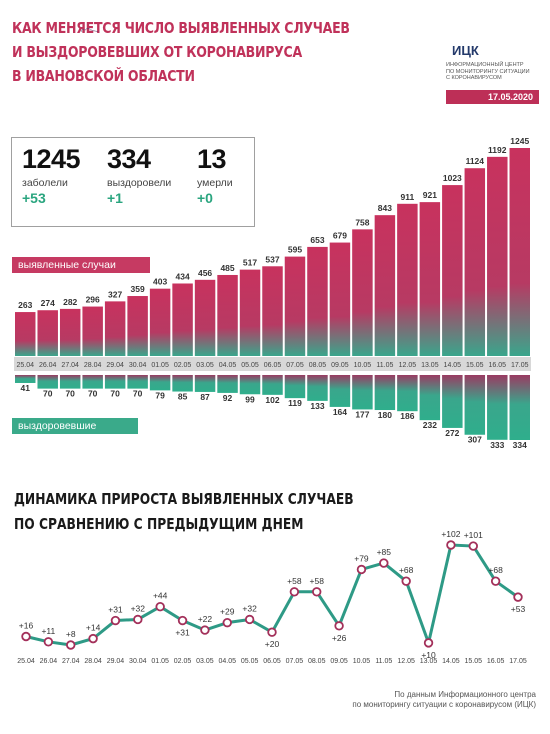 This screenshot has width=550, height=734. What do you see at coordinates (295, 661) in the screenshot?
I see `line-date-label: 07.05` at bounding box center [295, 661].